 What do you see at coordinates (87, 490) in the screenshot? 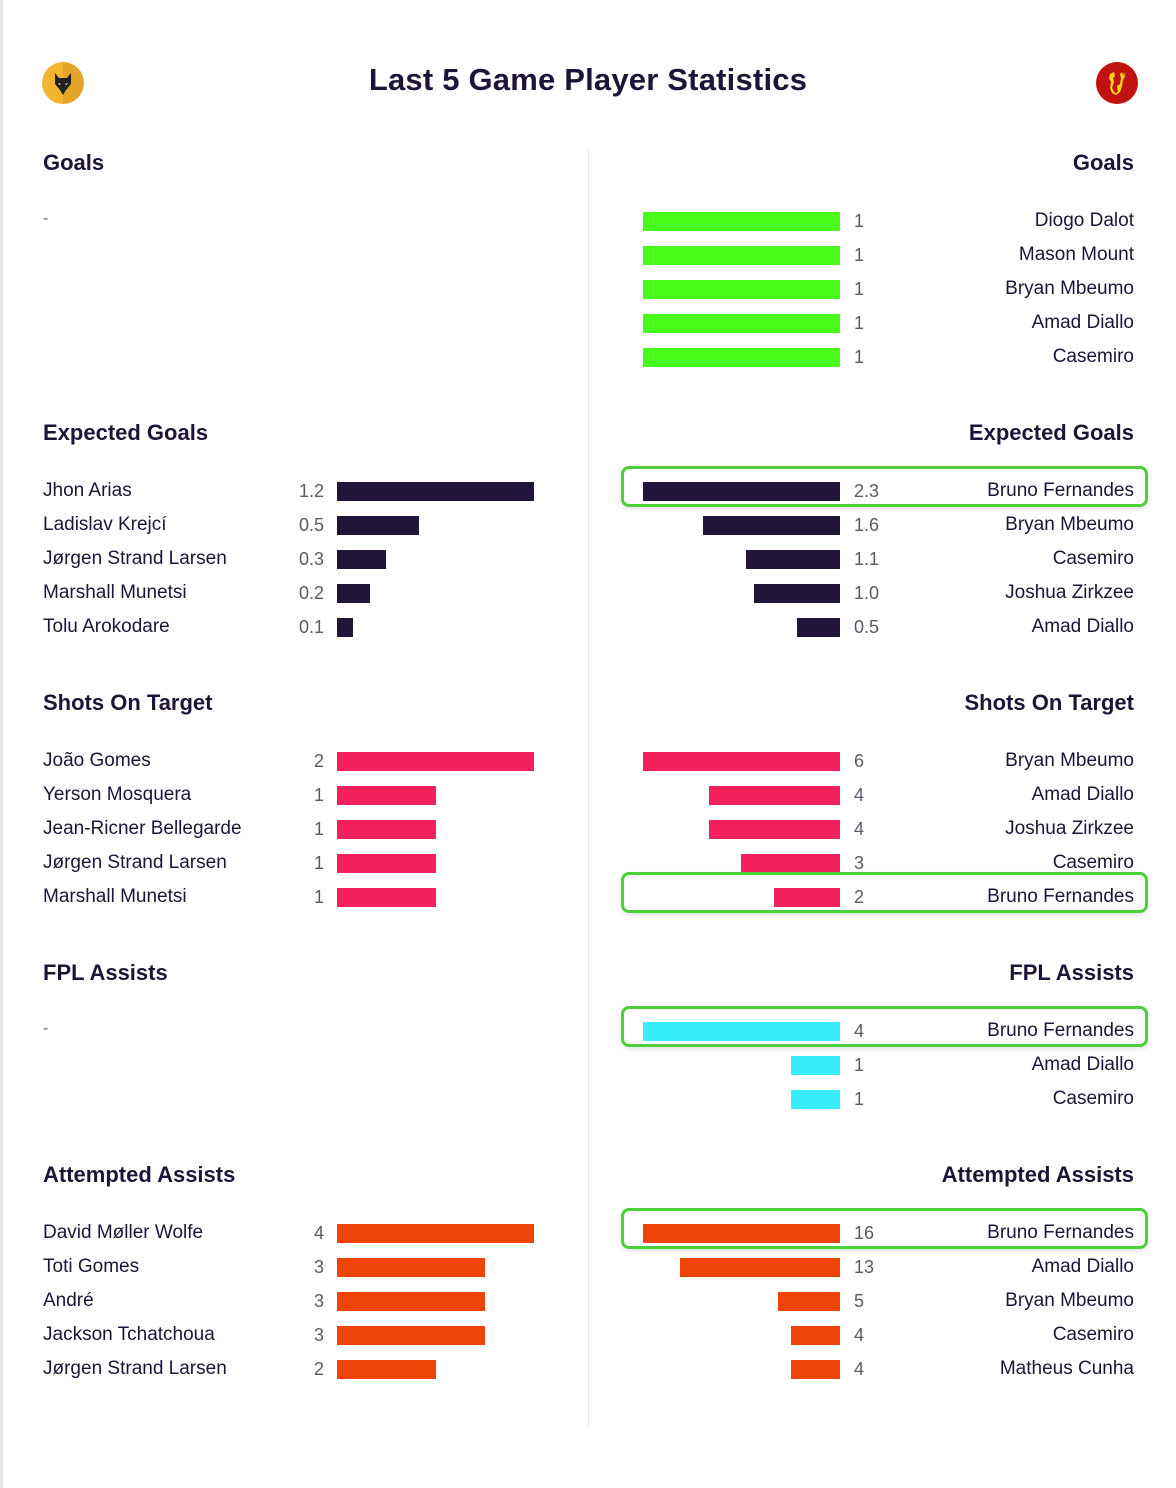
I see `player-name: Jhon Arias` at bounding box center [87, 490].